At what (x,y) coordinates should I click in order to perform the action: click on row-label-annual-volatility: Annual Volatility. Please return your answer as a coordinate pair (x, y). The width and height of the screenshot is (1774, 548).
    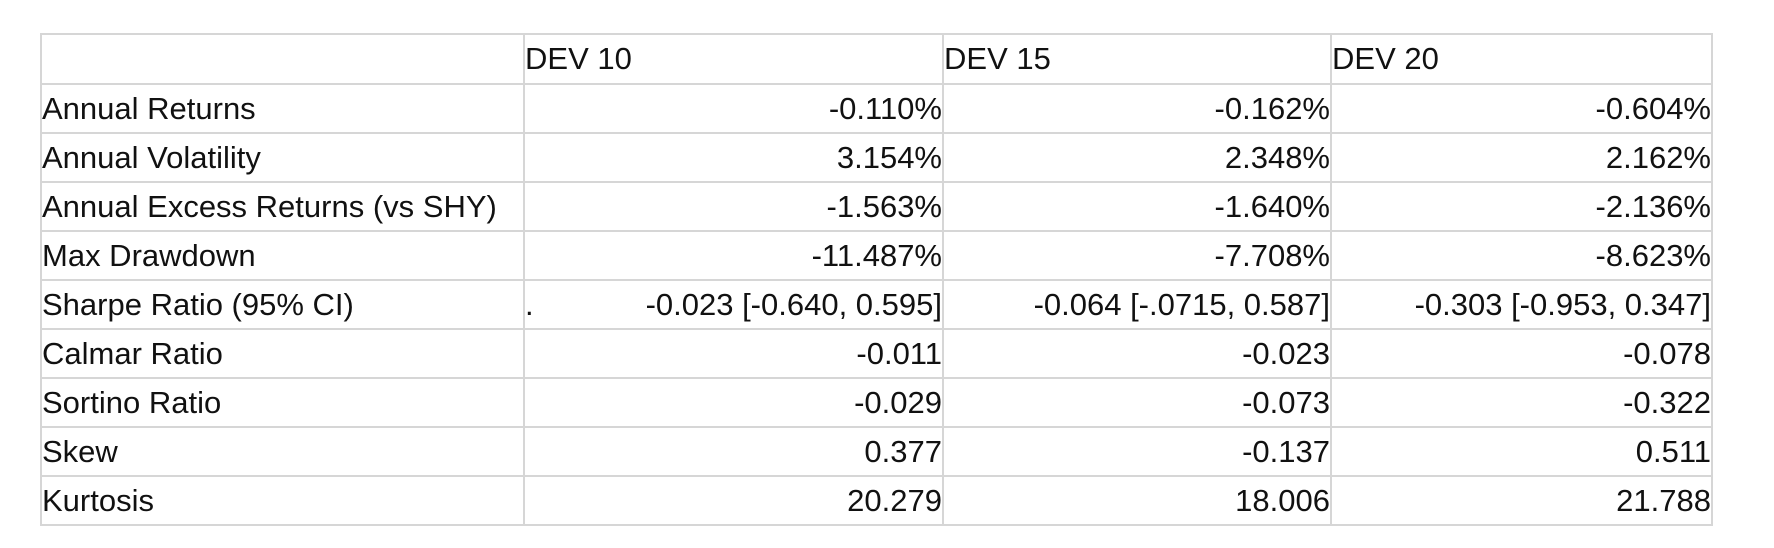
    Looking at the image, I should click on (282, 157).